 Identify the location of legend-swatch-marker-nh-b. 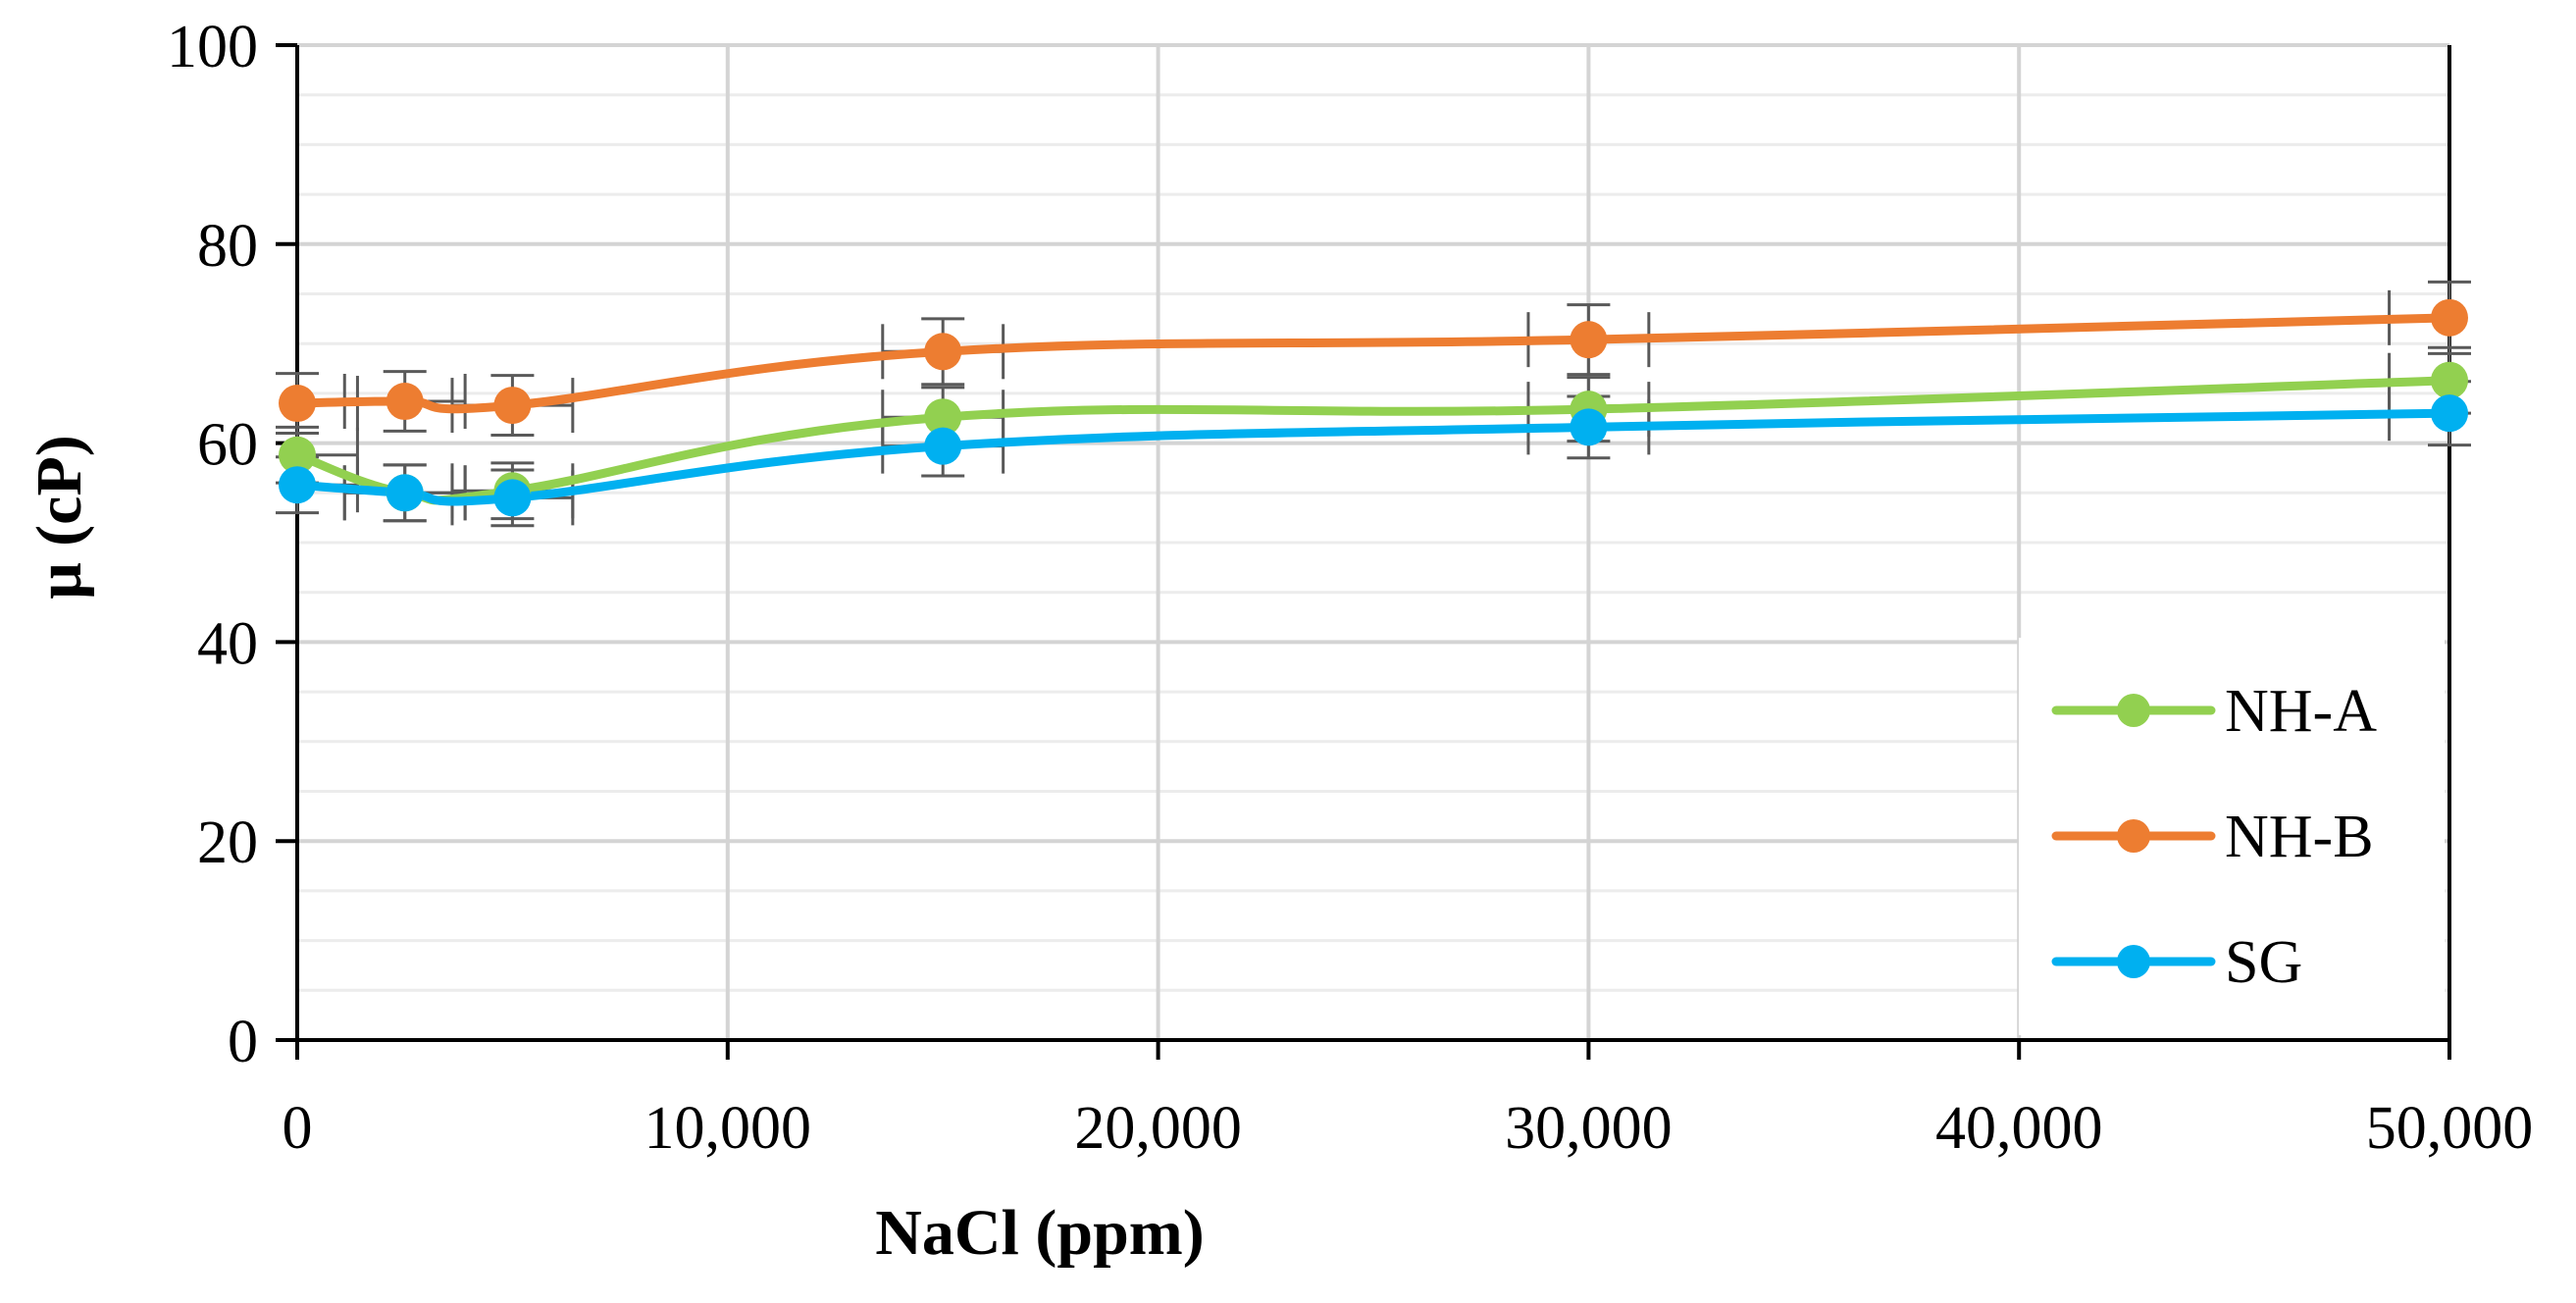
(2133, 836).